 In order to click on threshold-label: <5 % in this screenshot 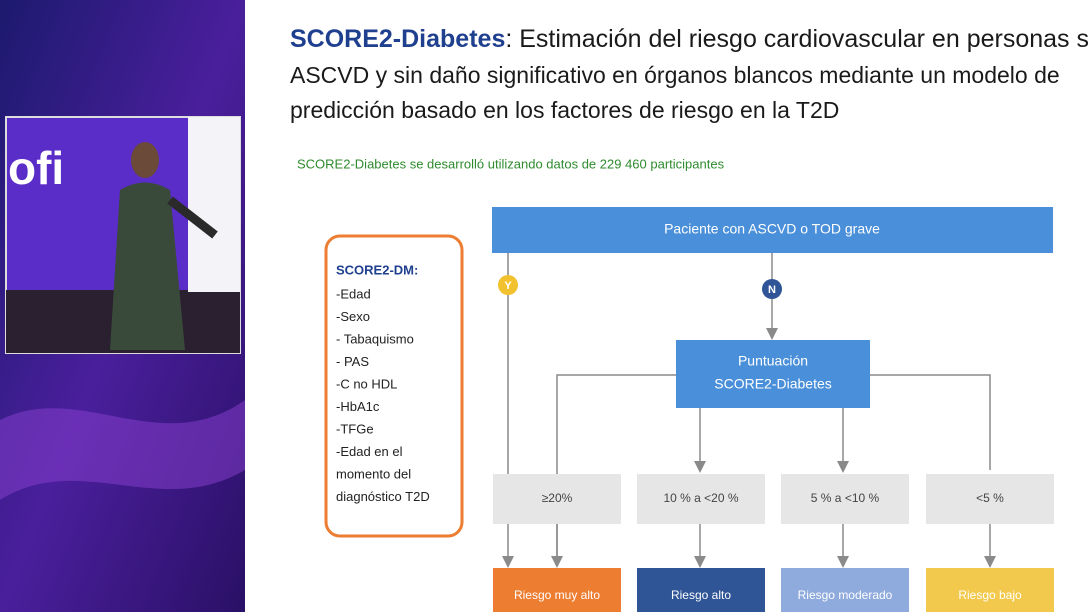, I will do `click(990, 498)`.